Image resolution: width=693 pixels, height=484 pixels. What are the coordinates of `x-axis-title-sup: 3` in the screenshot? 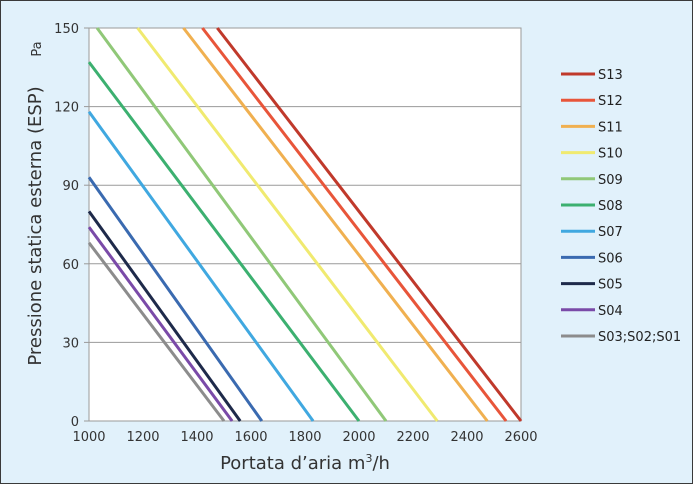 It's located at (368, 458).